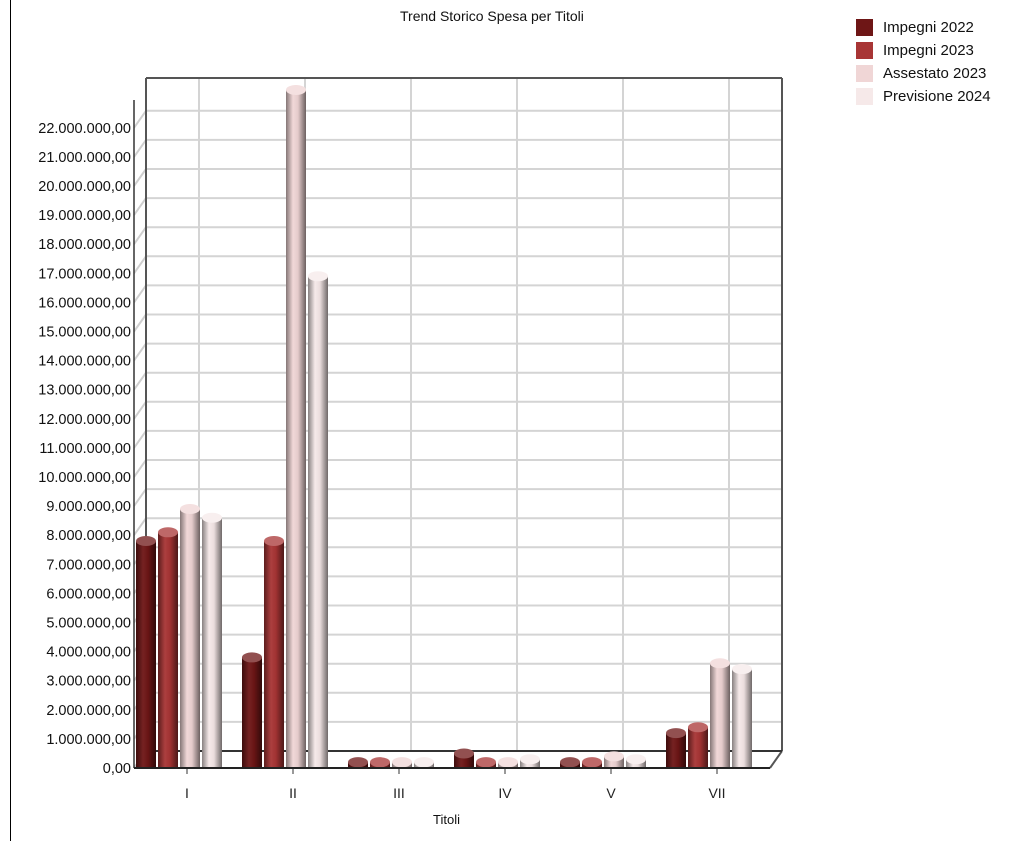 This screenshot has width=1035, height=841. I want to click on legend-label: Previsione 2024, so click(937, 96).